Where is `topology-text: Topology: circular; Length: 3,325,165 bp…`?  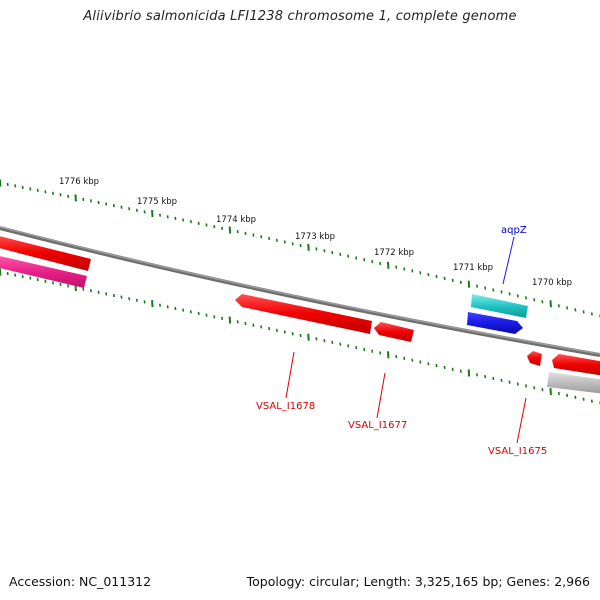
topology-text: Topology: circular; Length: 3,325,165 bp… is located at coordinates (418, 581).